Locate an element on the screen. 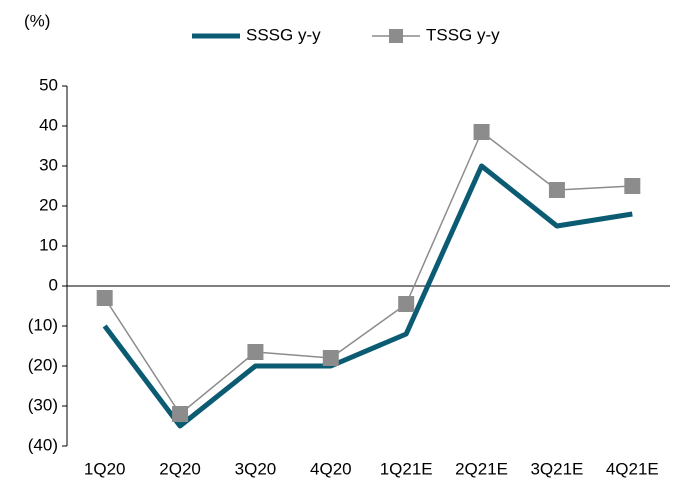 The image size is (683, 488). y-tick-label: (10) is located at coordinates (43, 324).